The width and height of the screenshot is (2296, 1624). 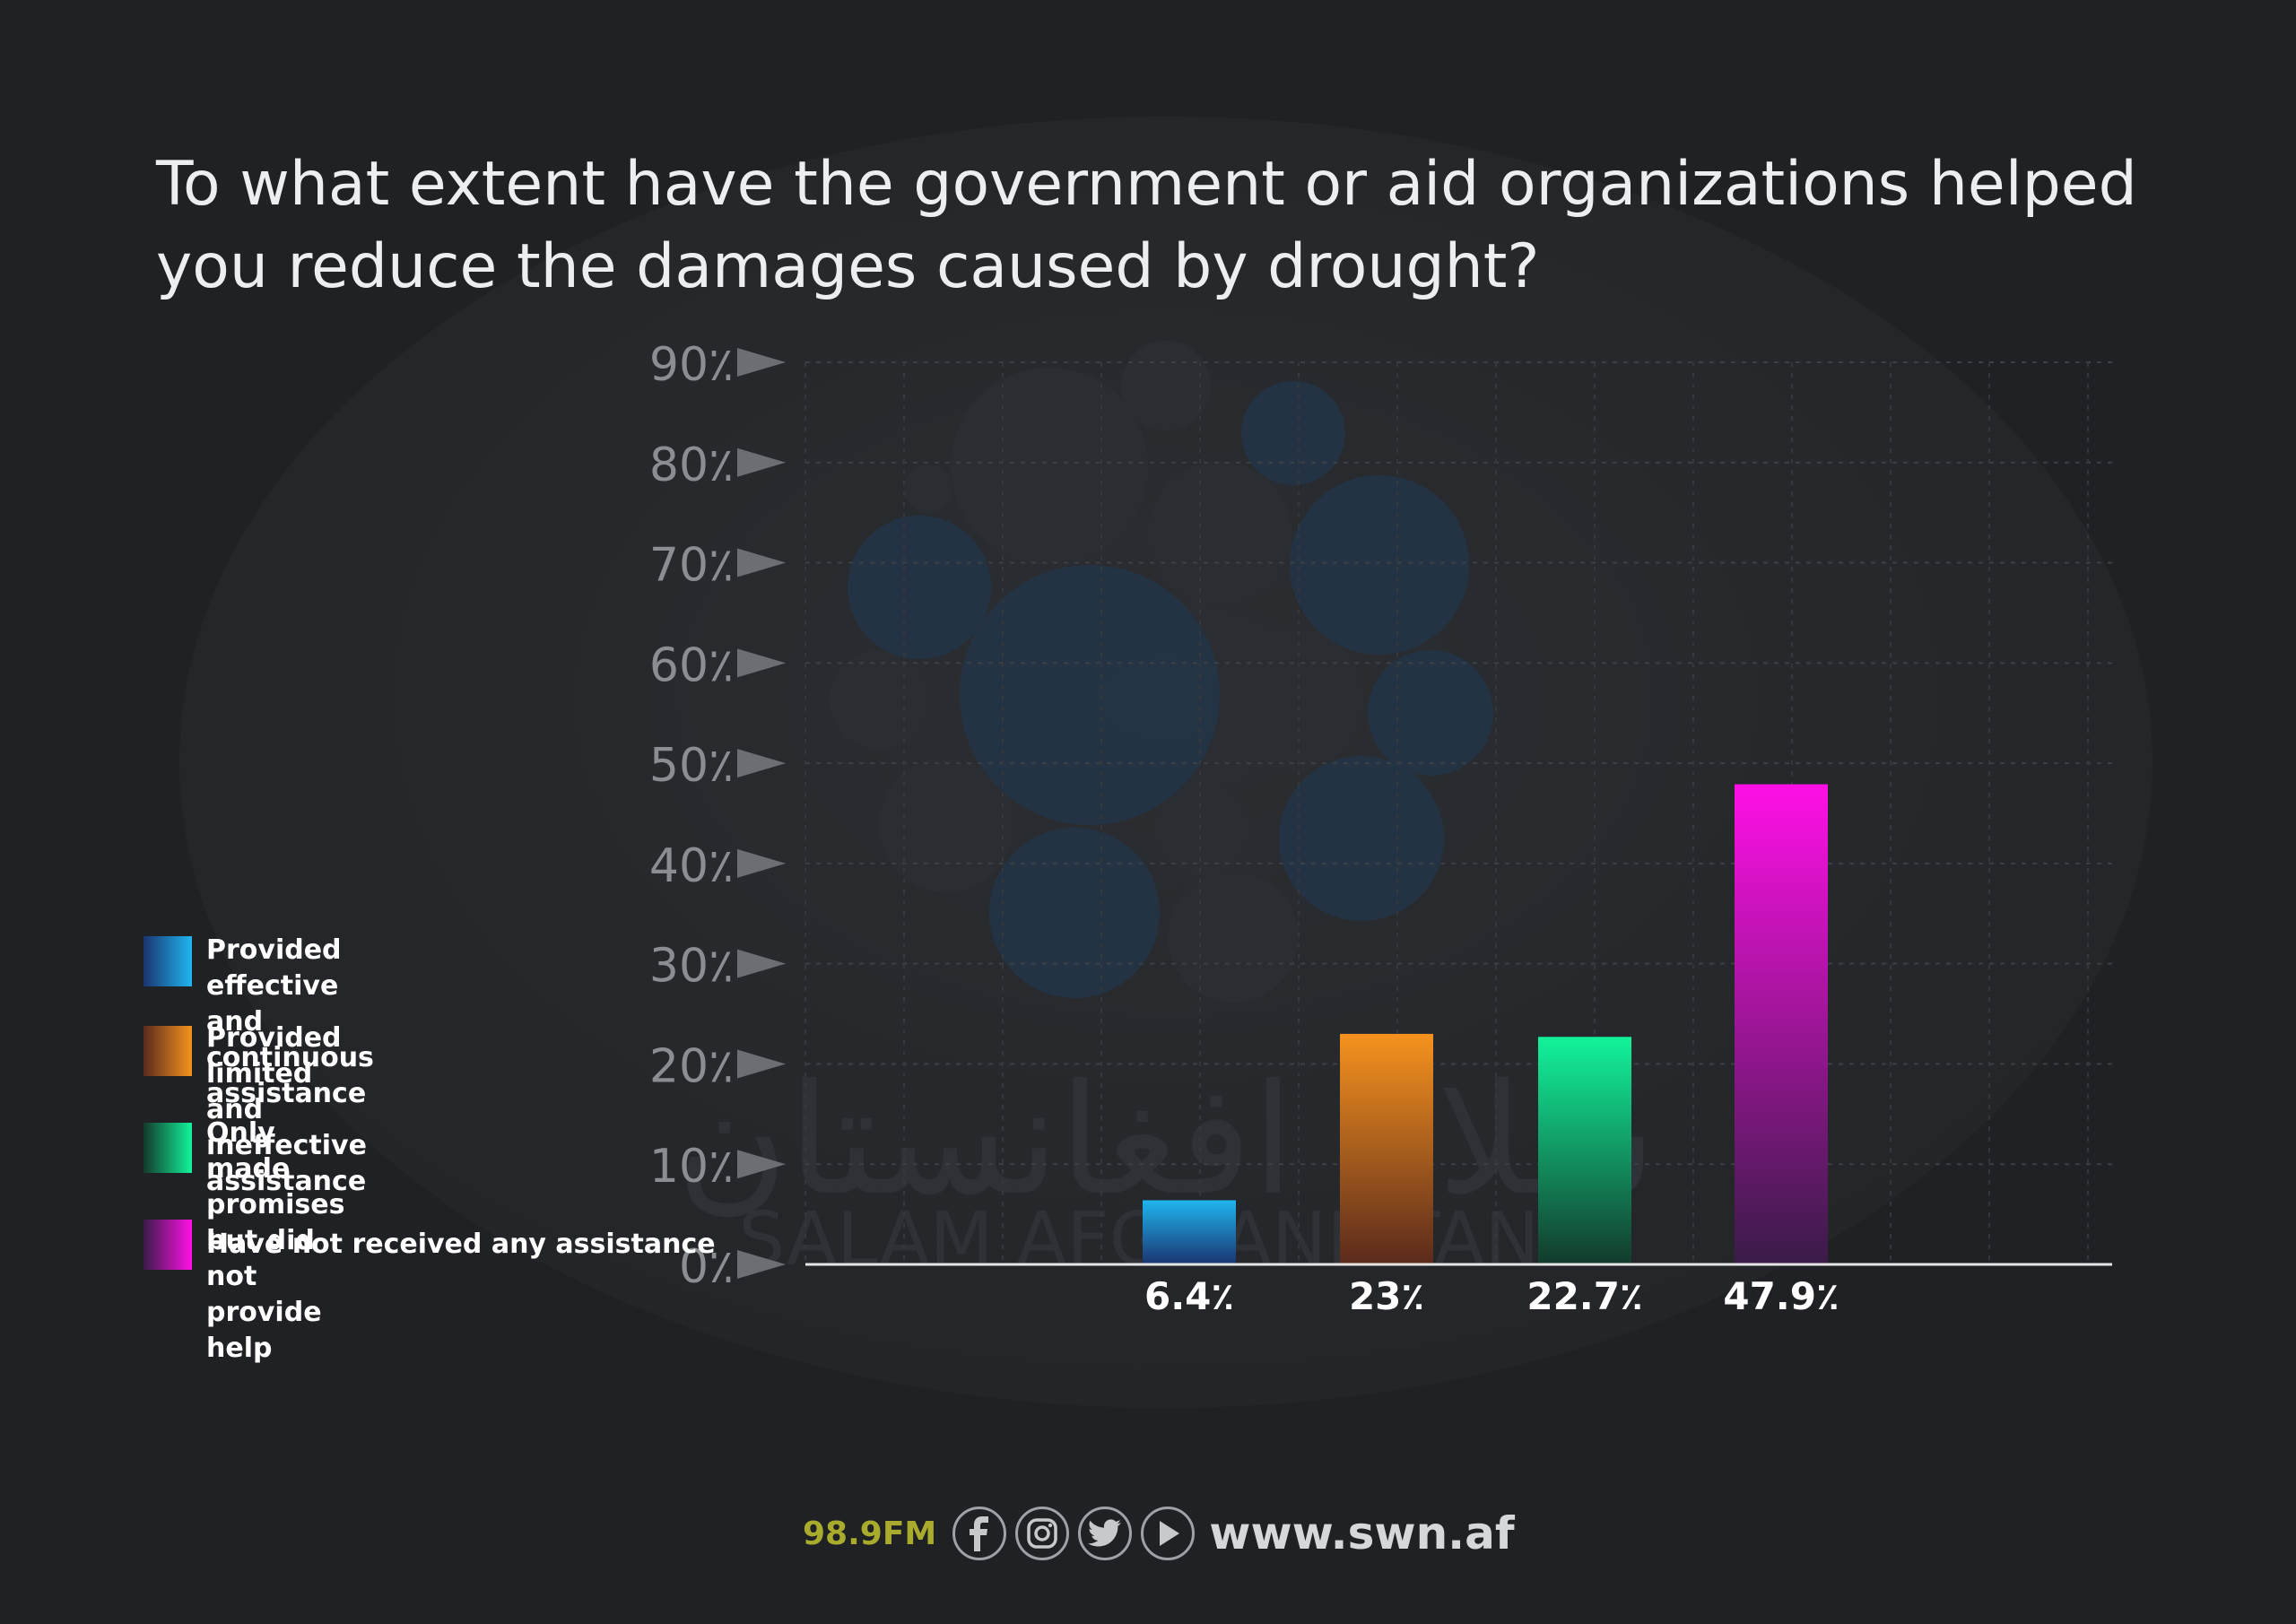 What do you see at coordinates (1485, 1024) in the screenshot?
I see `bars` at bounding box center [1485, 1024].